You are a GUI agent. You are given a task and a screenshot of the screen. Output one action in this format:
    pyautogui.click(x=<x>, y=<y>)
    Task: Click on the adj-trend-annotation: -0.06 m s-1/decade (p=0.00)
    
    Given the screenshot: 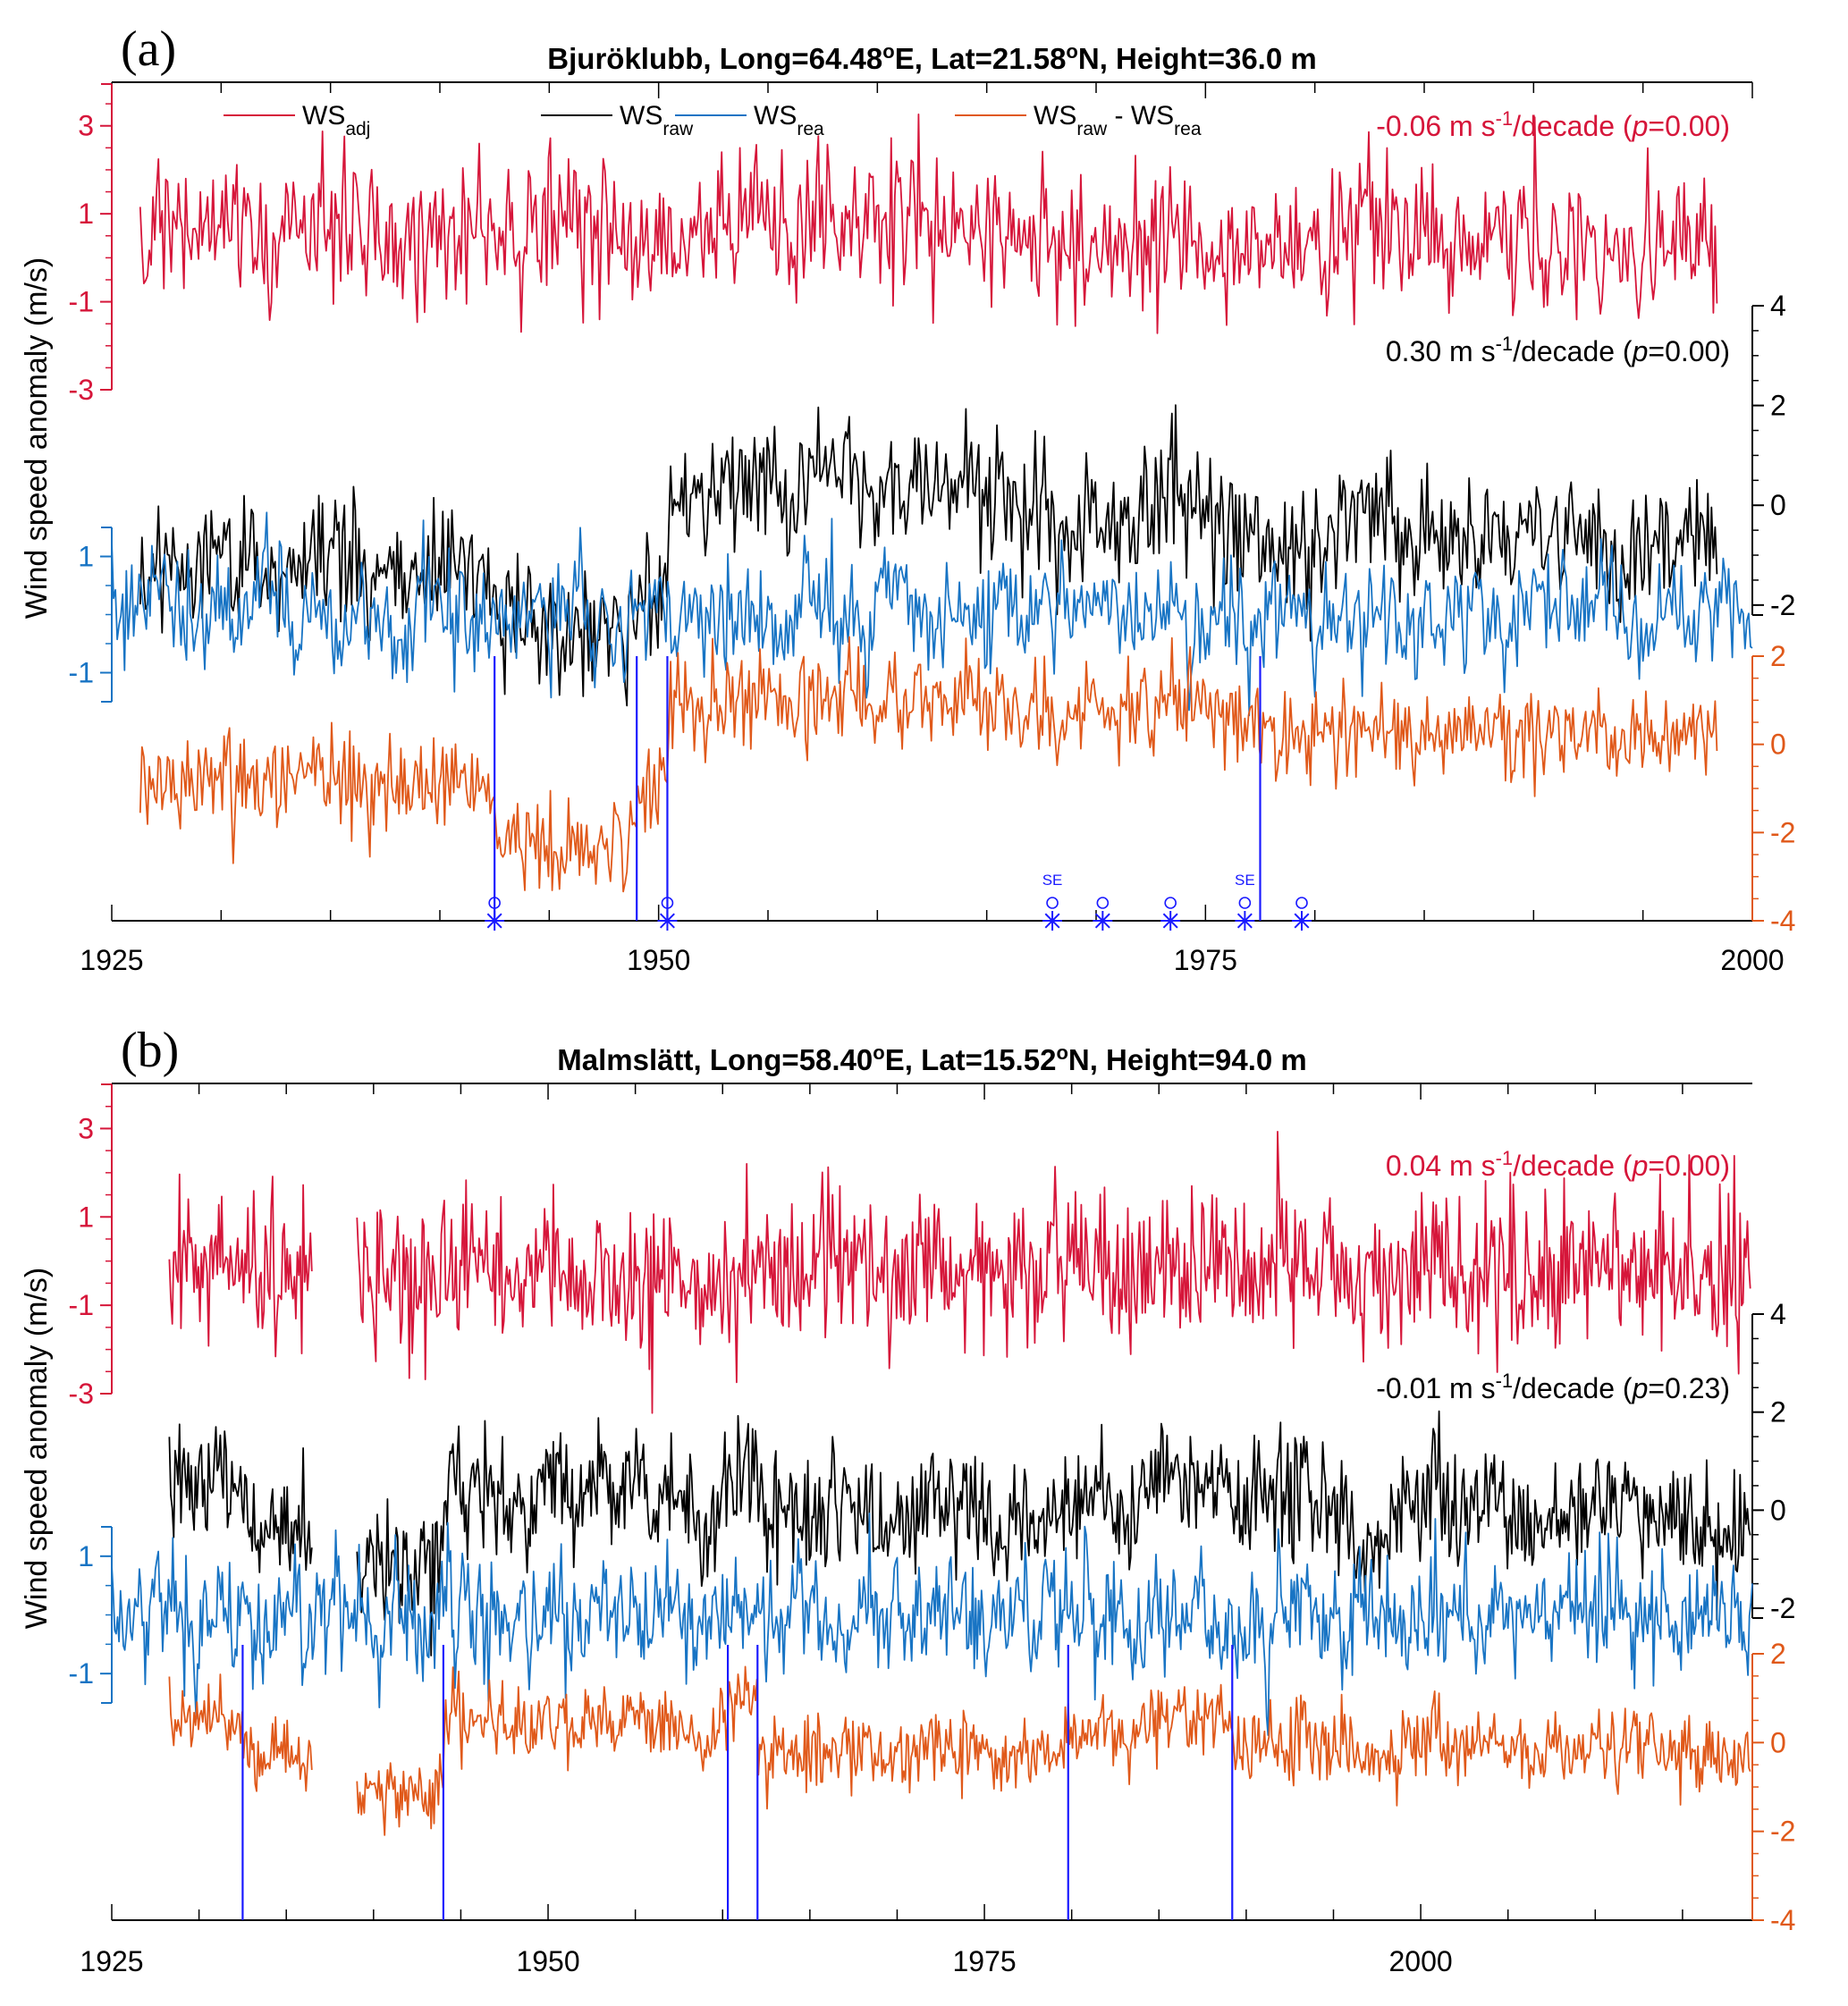 What is the action you would take?
    pyautogui.click(x=1553, y=125)
    